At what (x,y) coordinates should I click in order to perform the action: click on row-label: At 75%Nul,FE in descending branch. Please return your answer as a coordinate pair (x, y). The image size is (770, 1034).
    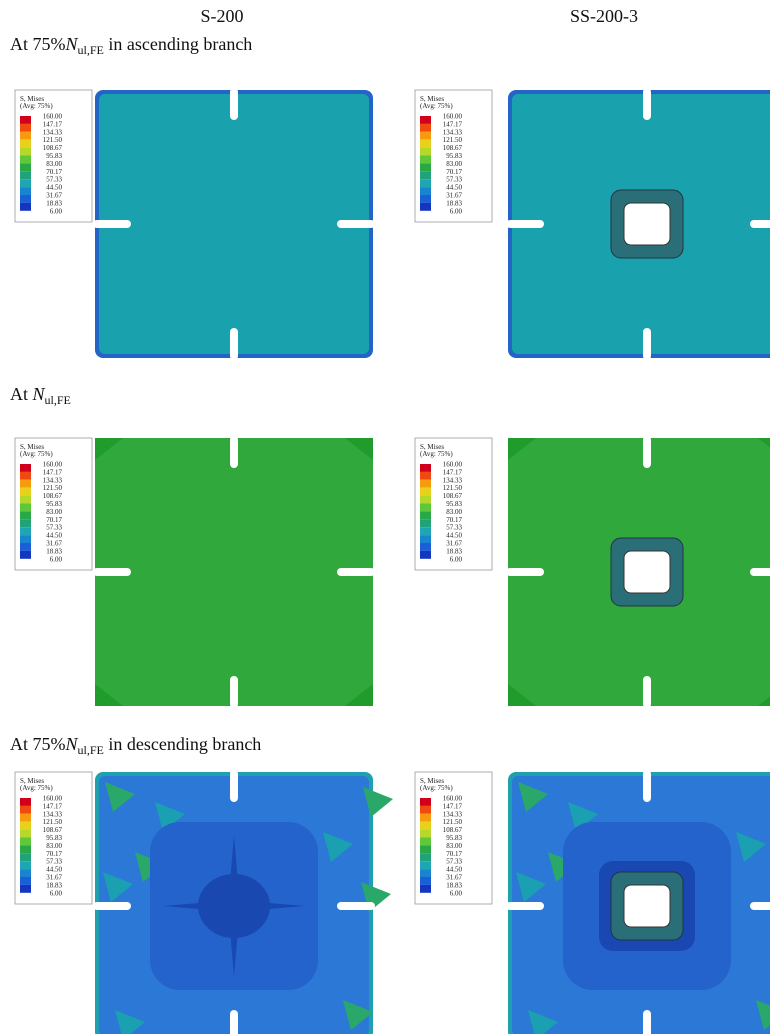
    Looking at the image, I should click on (135, 745).